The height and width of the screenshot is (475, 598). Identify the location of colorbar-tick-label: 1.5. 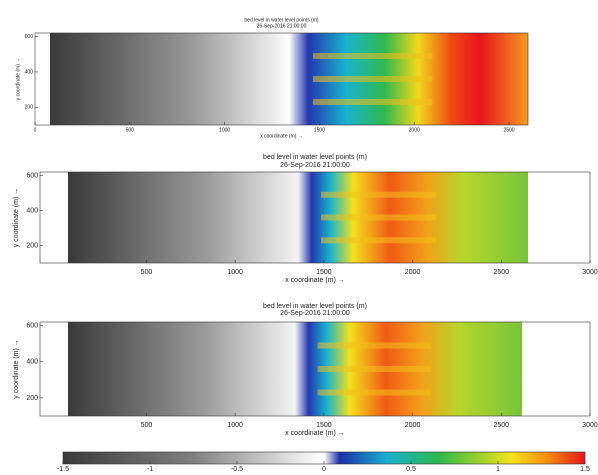
(585, 469).